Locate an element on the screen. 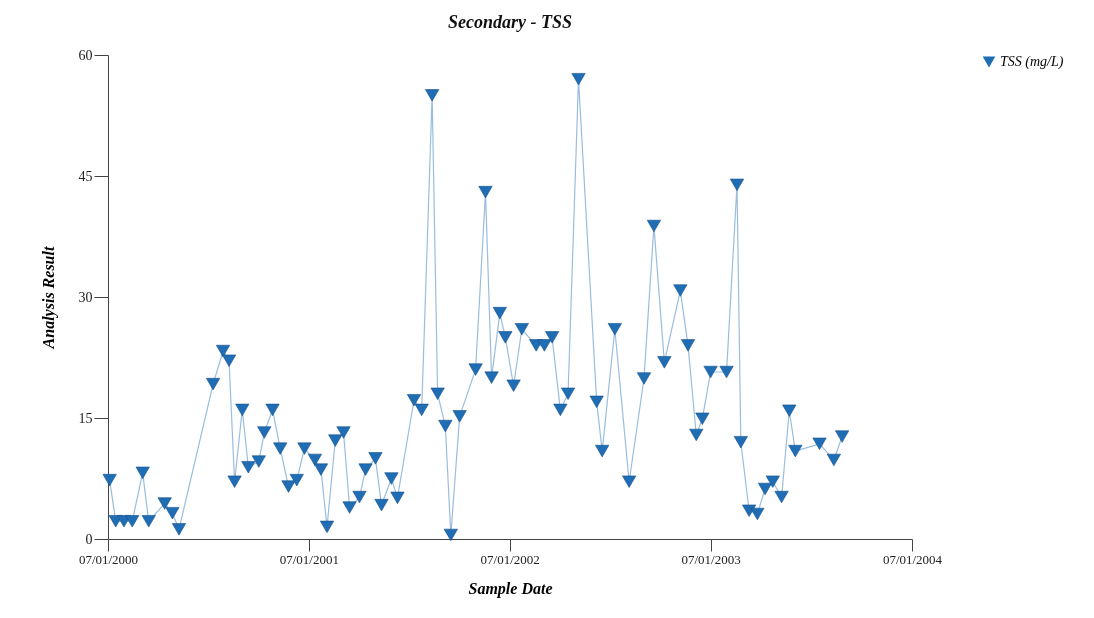 Image resolution: width=1094 pixels, height=618 pixels. x-tick-label: 07/01/2001 is located at coordinates (309, 559).